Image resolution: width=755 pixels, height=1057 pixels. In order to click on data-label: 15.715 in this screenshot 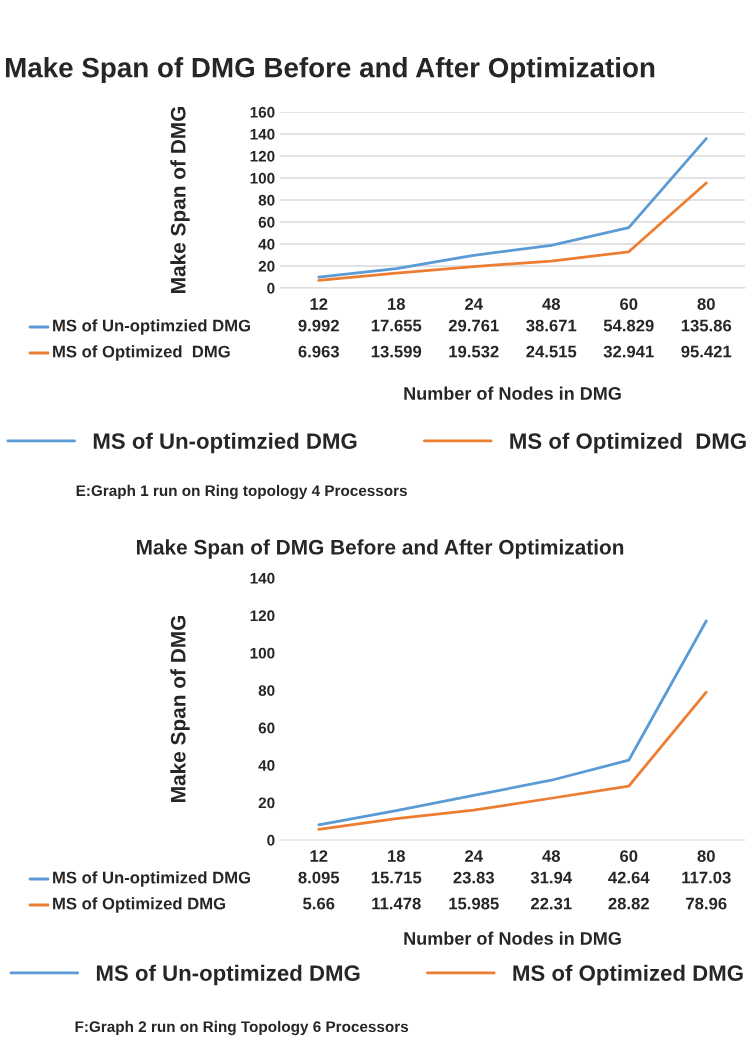, I will do `click(396, 877)`.